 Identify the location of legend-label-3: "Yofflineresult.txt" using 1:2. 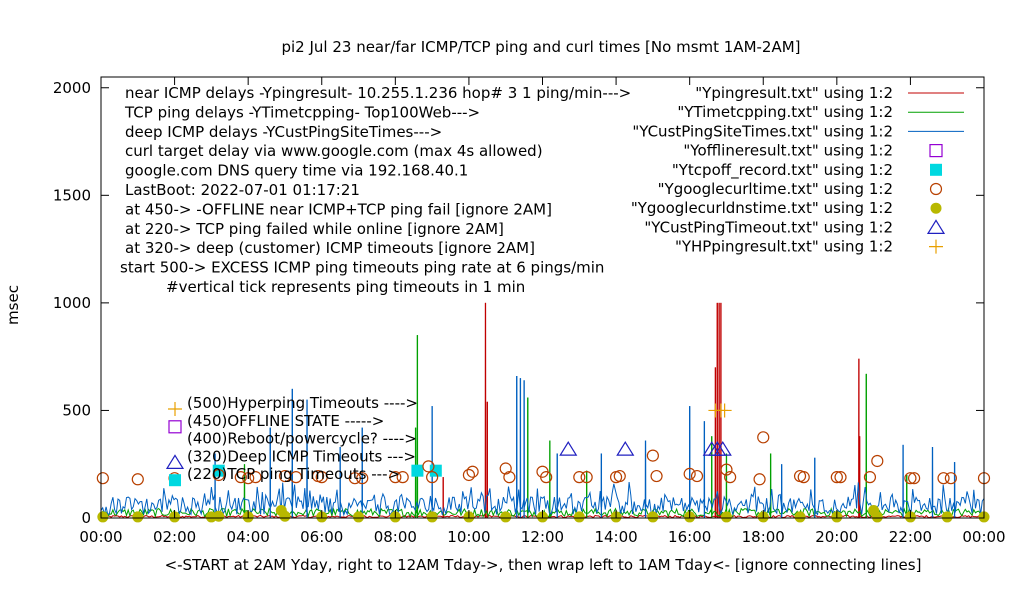
(788, 151).